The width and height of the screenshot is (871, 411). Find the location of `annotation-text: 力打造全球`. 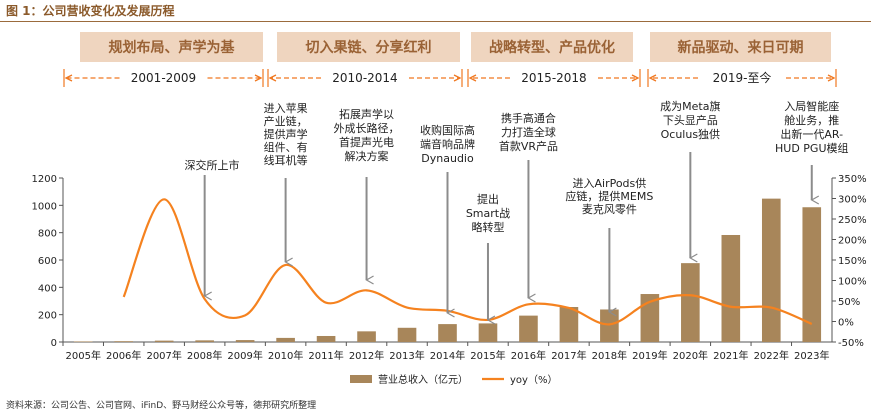

annotation-text: 力打造全球 is located at coordinates (528, 132).